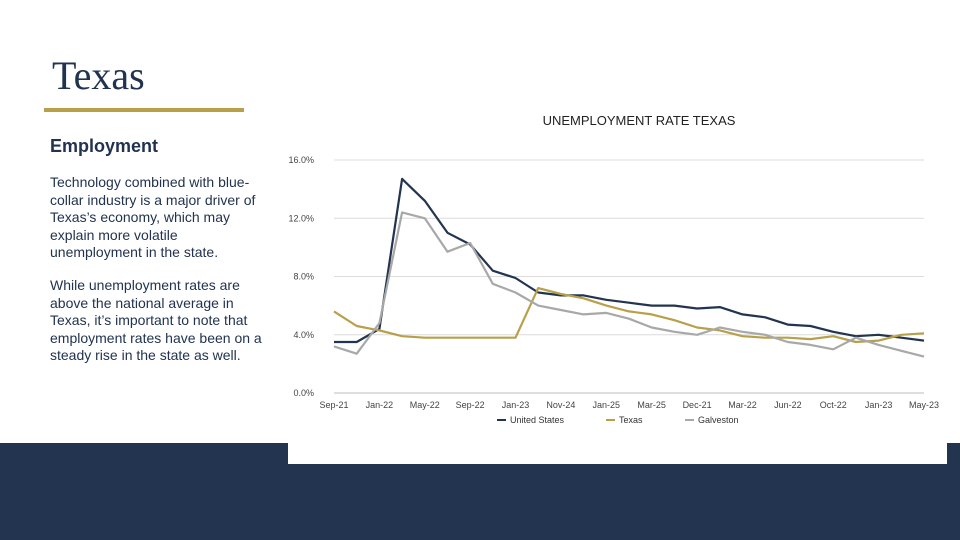  What do you see at coordinates (629, 315) in the screenshot?
I see `series-line-texas` at bounding box center [629, 315].